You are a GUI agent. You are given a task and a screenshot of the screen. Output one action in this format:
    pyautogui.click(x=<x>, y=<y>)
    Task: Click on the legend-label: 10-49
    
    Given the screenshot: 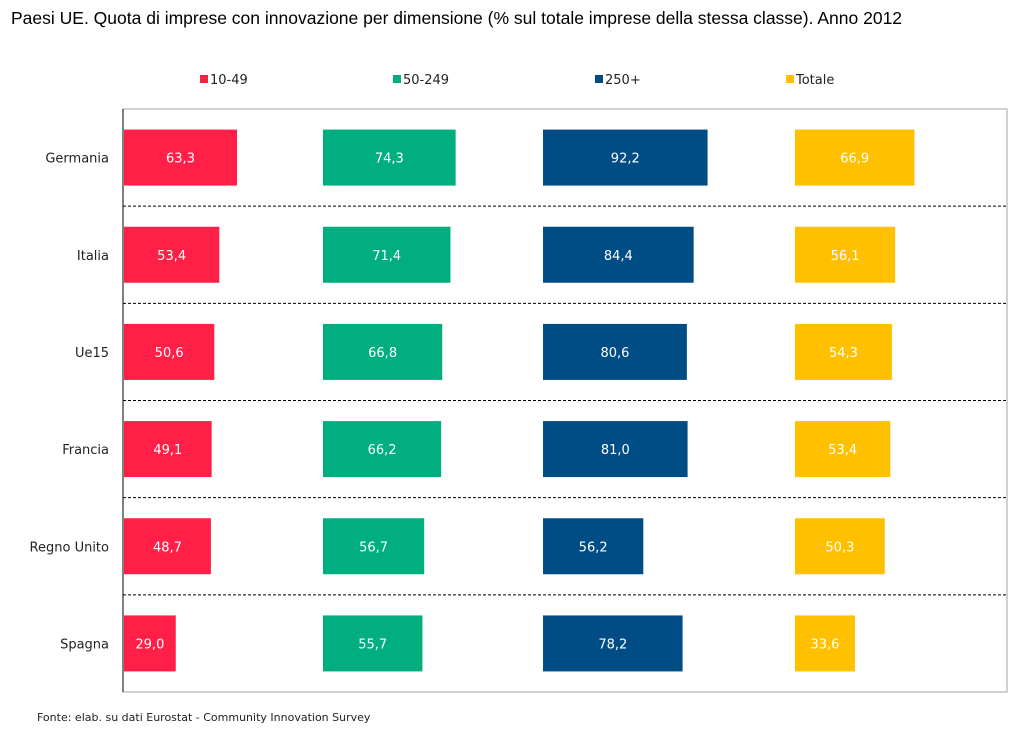 What is the action you would take?
    pyautogui.click(x=229, y=80)
    